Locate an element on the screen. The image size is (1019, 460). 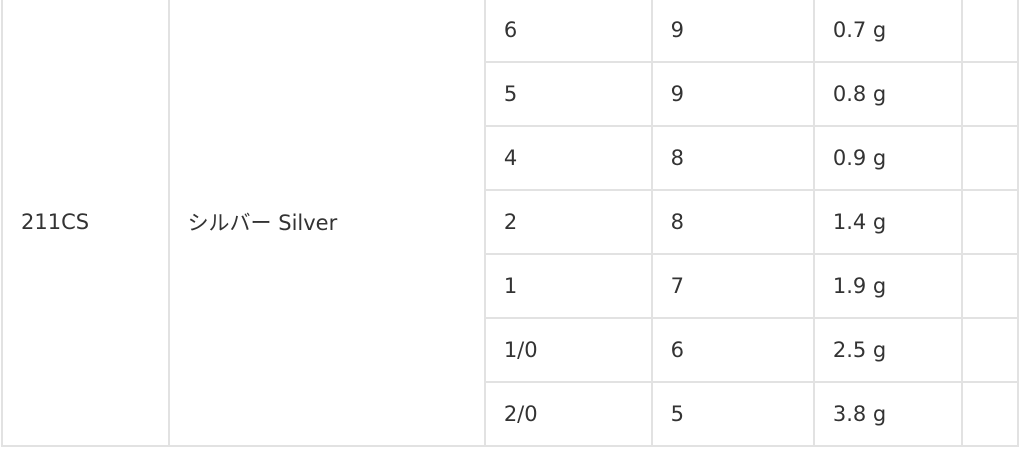
count-cell: 6 is located at coordinates (732, 350).